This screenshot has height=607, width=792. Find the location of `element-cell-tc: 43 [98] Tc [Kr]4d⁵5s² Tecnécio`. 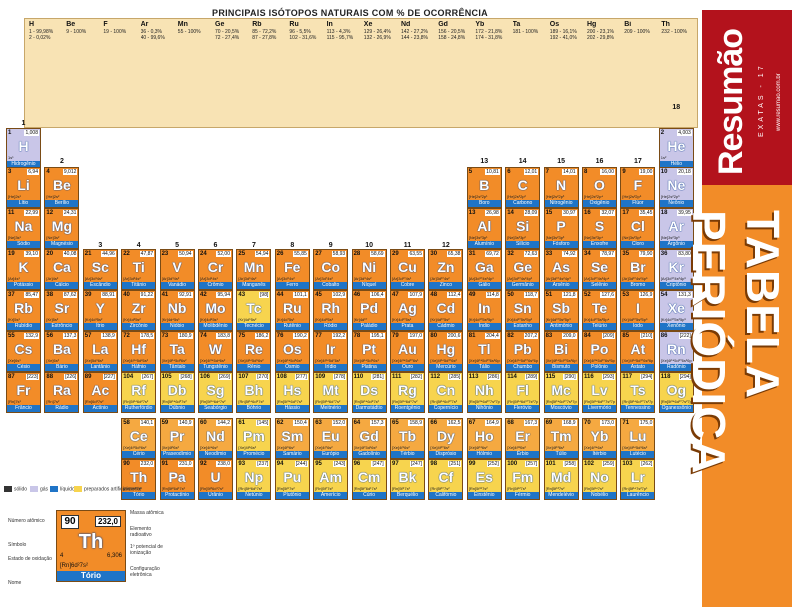

element-cell-tc: 43 [98] Tc [Kr]4d⁵5s² Tecnécio is located at coordinates (254, 310).